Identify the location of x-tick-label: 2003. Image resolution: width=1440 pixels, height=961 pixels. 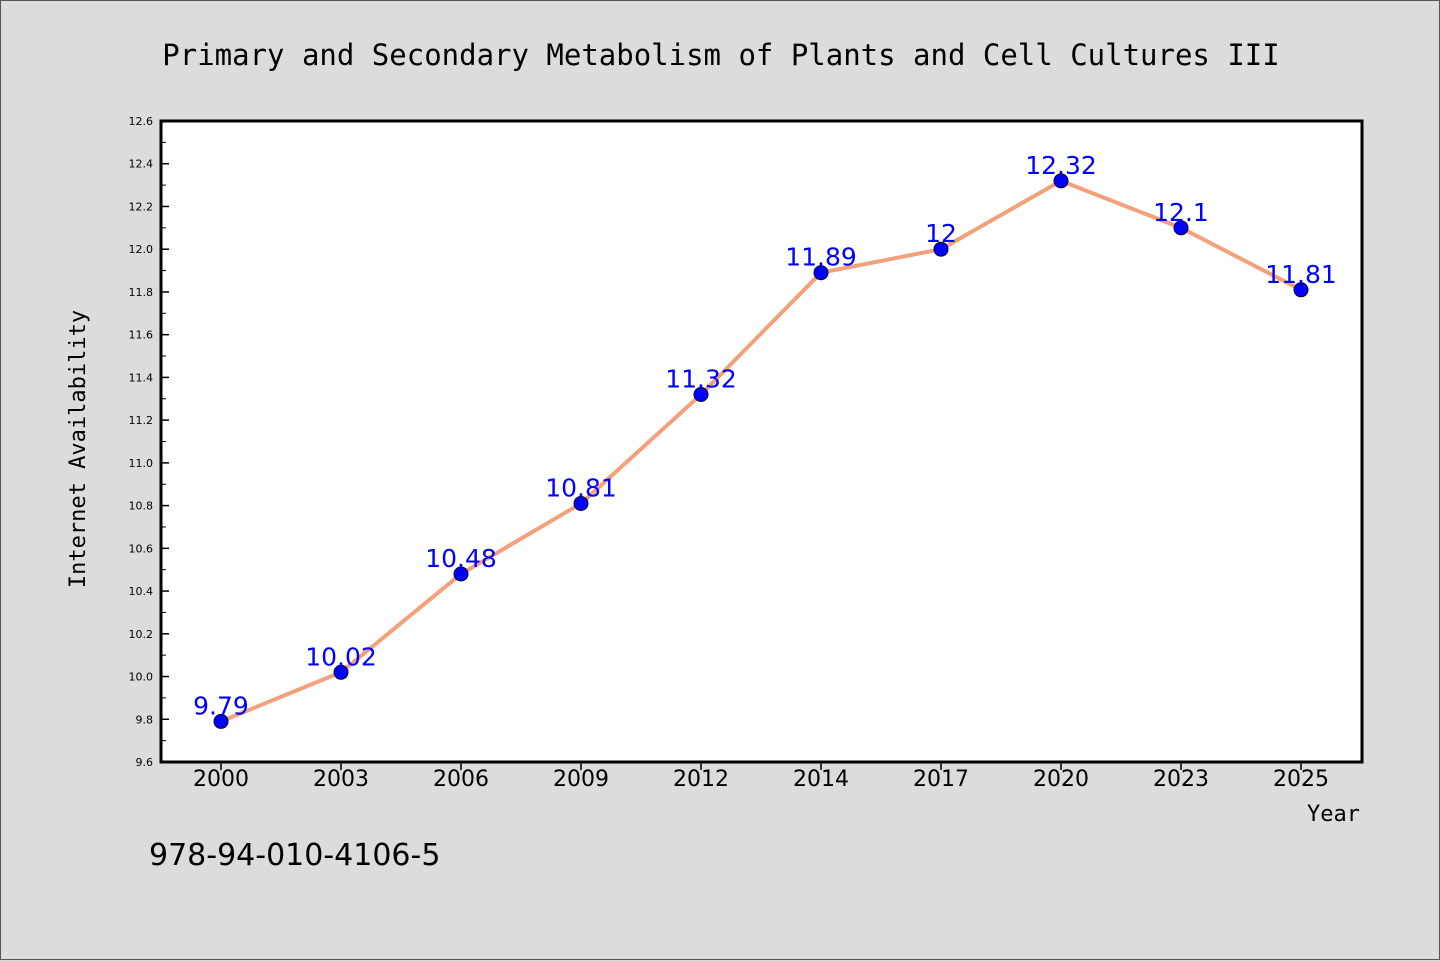
(341, 779).